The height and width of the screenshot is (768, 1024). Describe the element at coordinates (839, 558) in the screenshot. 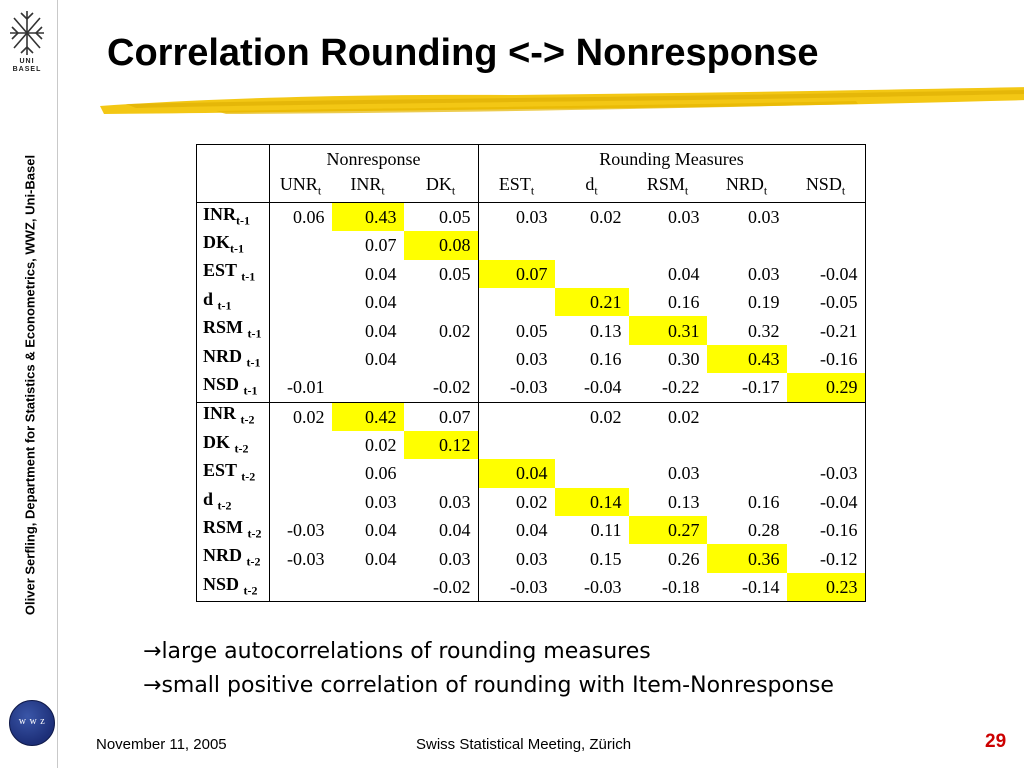

I see `table-cell: -0.12` at that location.